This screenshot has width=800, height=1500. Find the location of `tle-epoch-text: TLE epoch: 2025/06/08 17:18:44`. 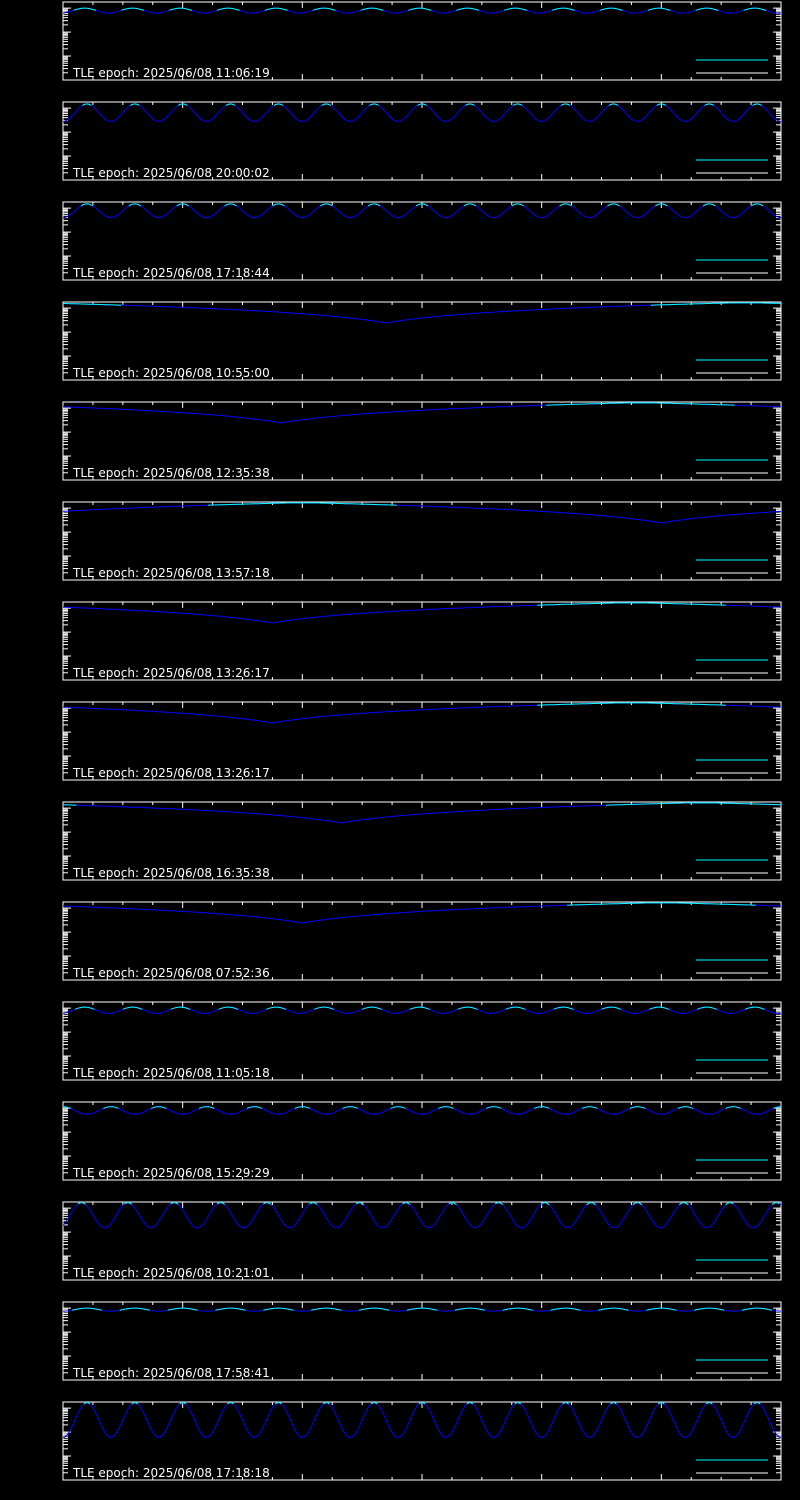

tle-epoch-text: TLE epoch: 2025/06/08 17:18:44 is located at coordinates (171, 273).